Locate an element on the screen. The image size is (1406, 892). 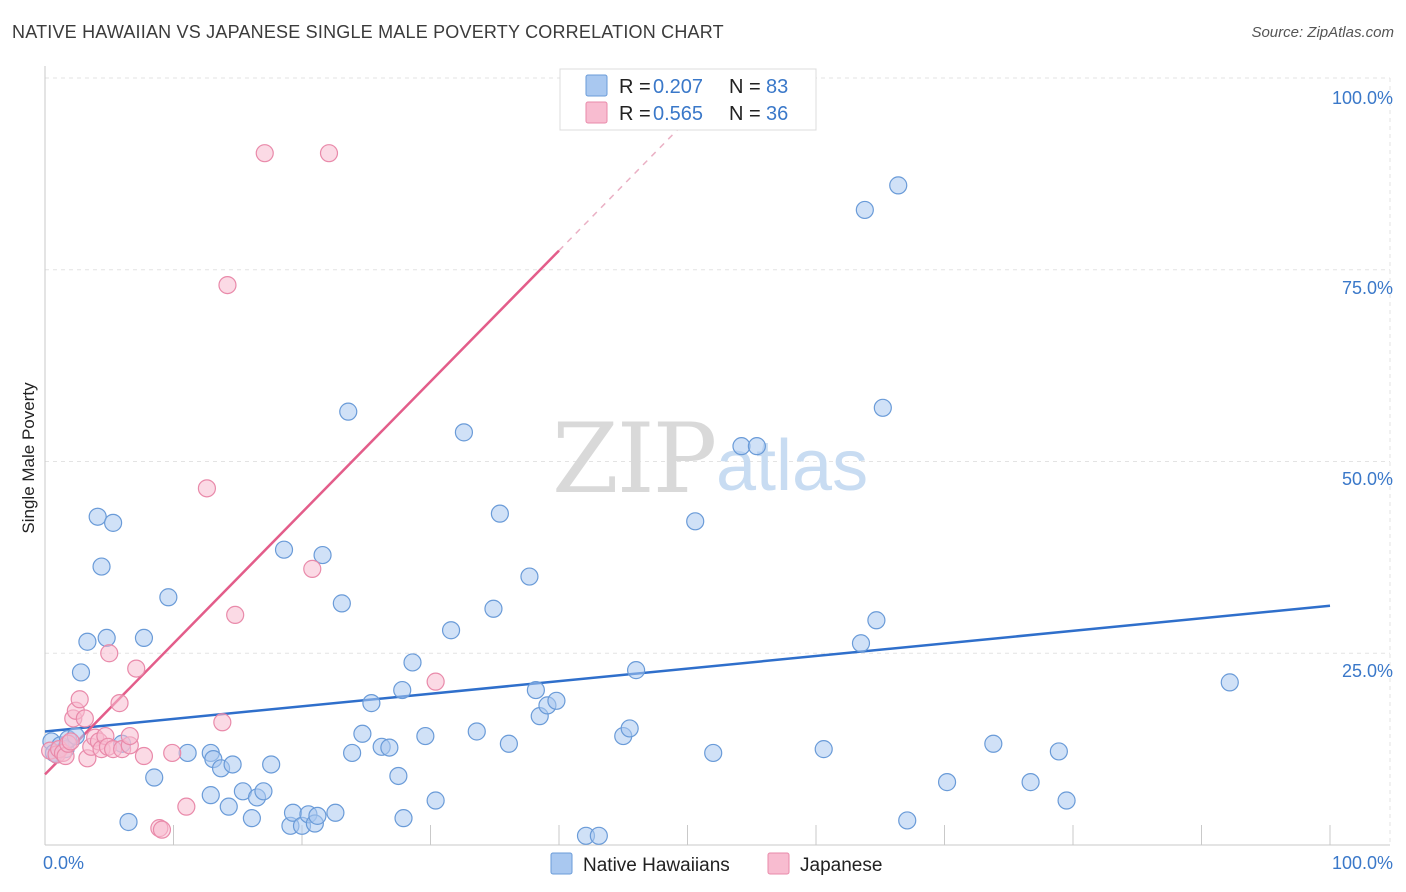
watermark-zip: ZIP is located at coordinates (633, 459).